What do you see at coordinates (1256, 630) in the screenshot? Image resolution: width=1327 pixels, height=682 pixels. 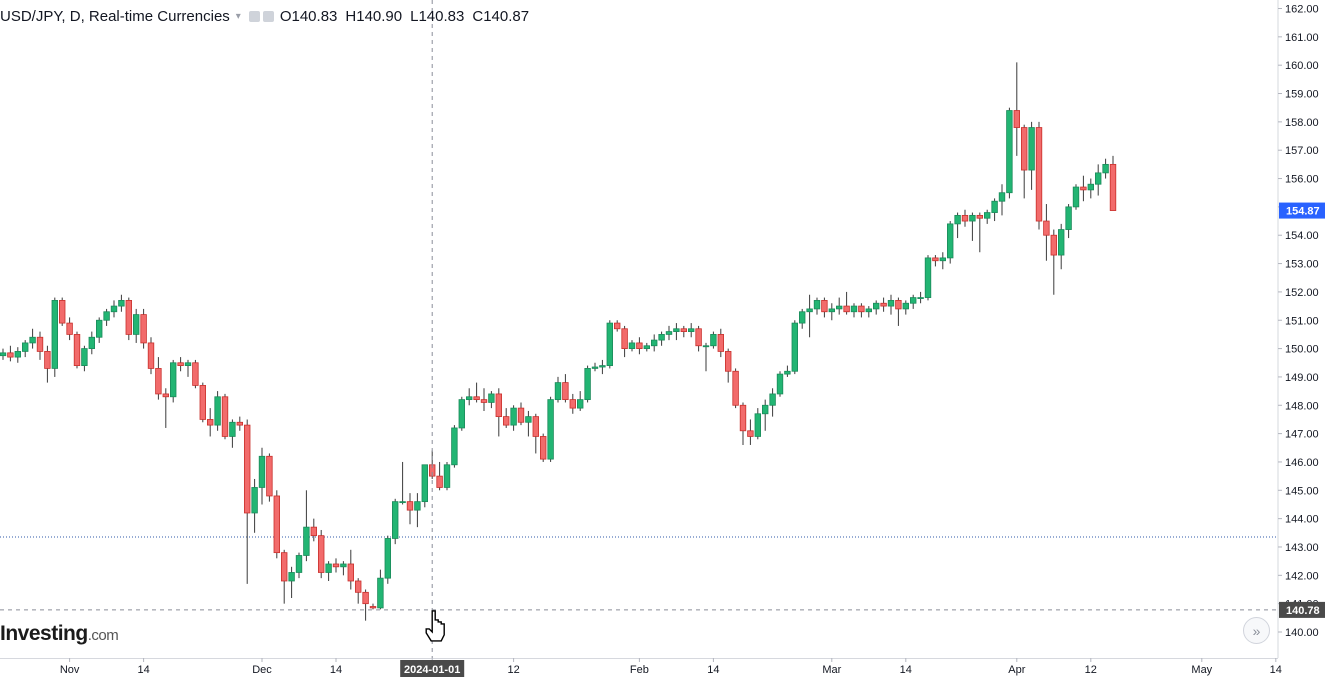 I see `scroll-to-latest-button: »` at bounding box center [1256, 630].